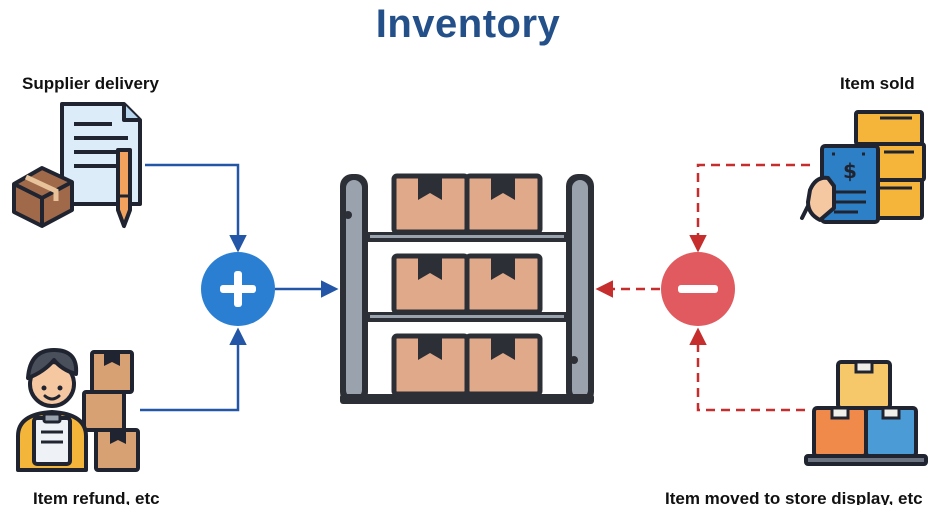 Image resolution: width=930 pixels, height=505 pixels. Describe the element at coordinates (96, 497) in the screenshot. I see `item-refund-label: Item refund, etc` at that location.